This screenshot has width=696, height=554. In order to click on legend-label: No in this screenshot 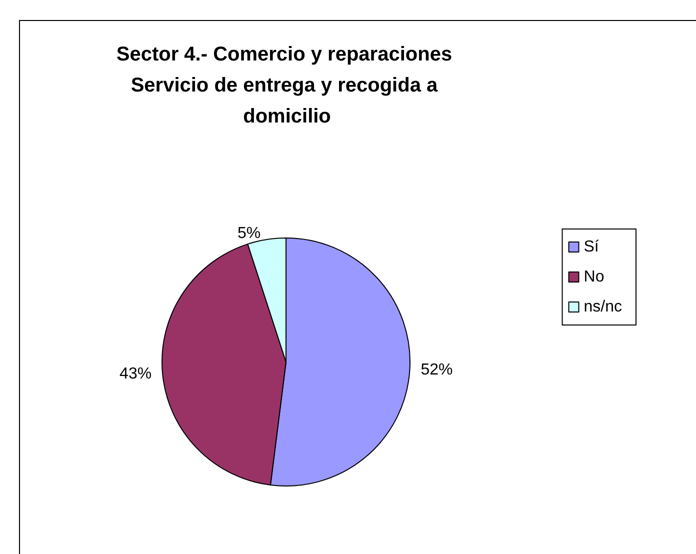, I will do `click(594, 277)`.